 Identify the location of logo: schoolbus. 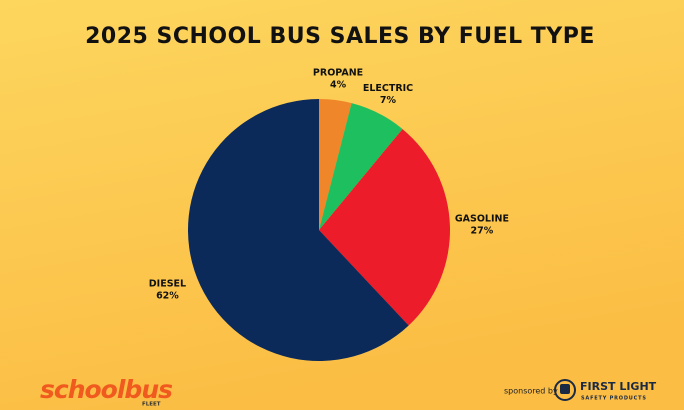
(106, 389).